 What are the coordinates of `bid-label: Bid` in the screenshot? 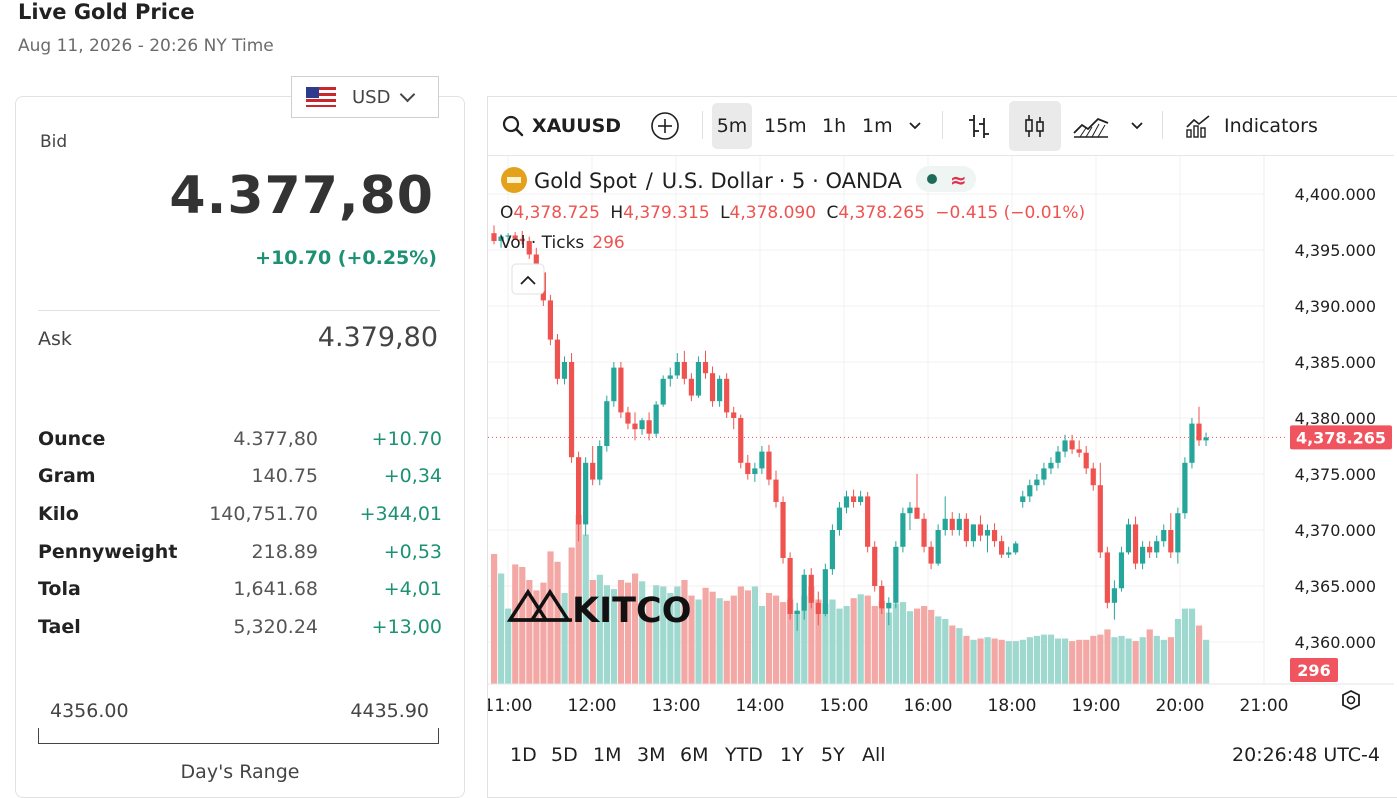 It's located at (54, 142).